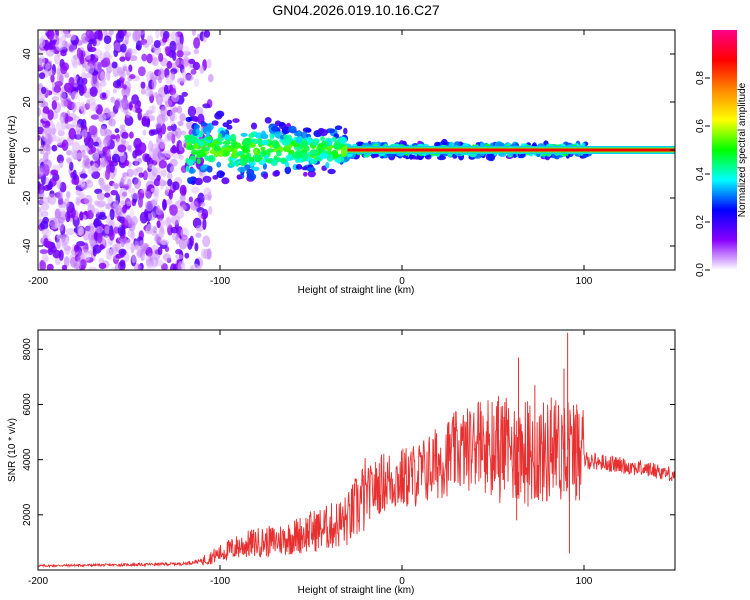 The width and height of the screenshot is (750, 600). What do you see at coordinates (27, 349) in the screenshot?
I see `y-tick-label: 8000` at bounding box center [27, 349].